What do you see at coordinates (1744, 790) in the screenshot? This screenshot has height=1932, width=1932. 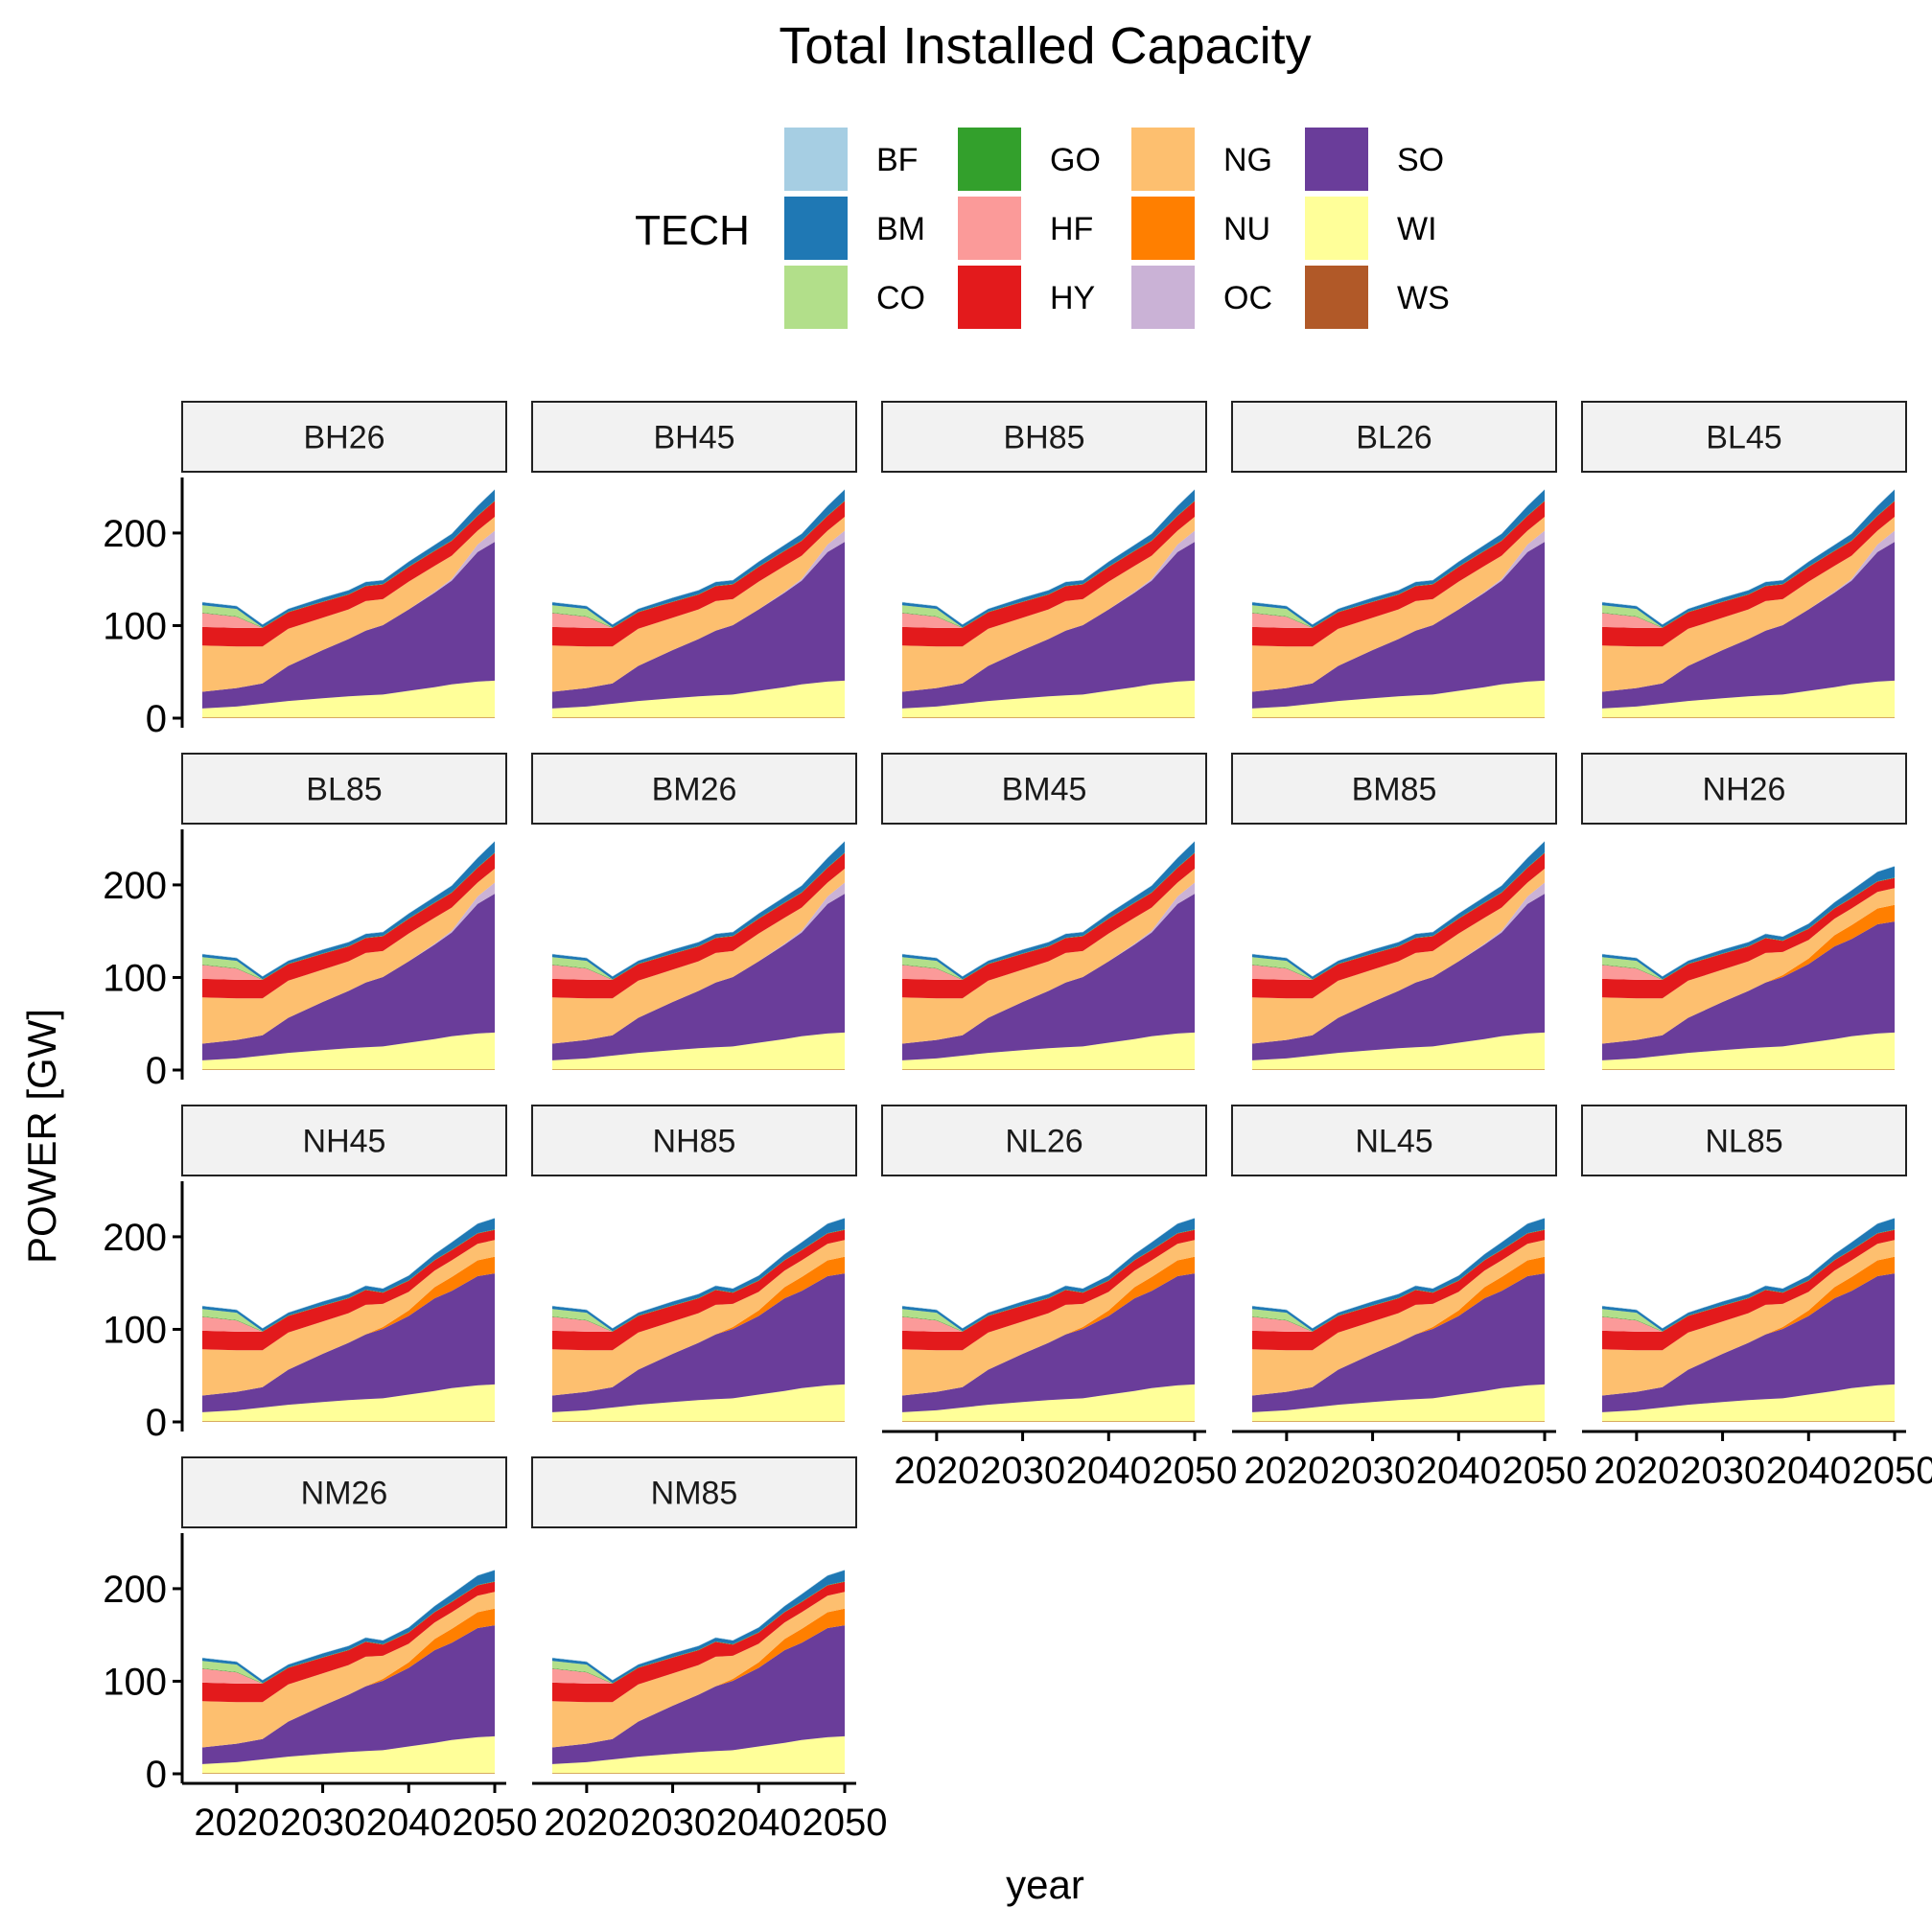 I see `facet-strip-label: NH26` at bounding box center [1744, 790].